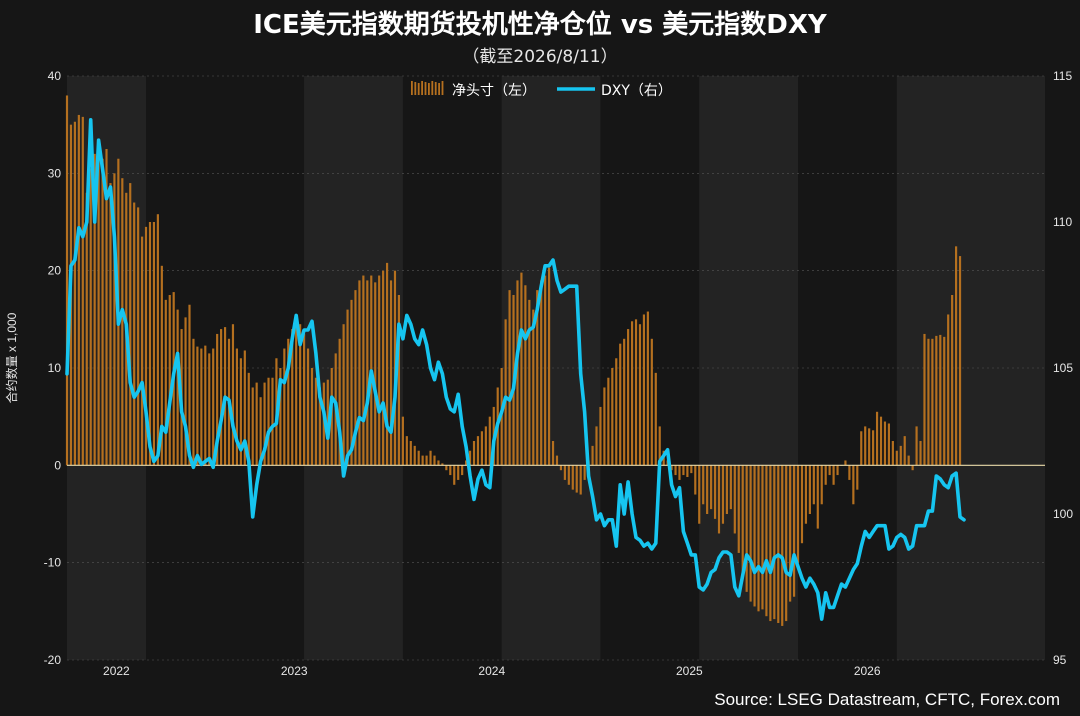 Image resolution: width=1080 pixels, height=716 pixels. Describe the element at coordinates (294, 671) in the screenshot. I see `x-tick-label: 2023` at that location.